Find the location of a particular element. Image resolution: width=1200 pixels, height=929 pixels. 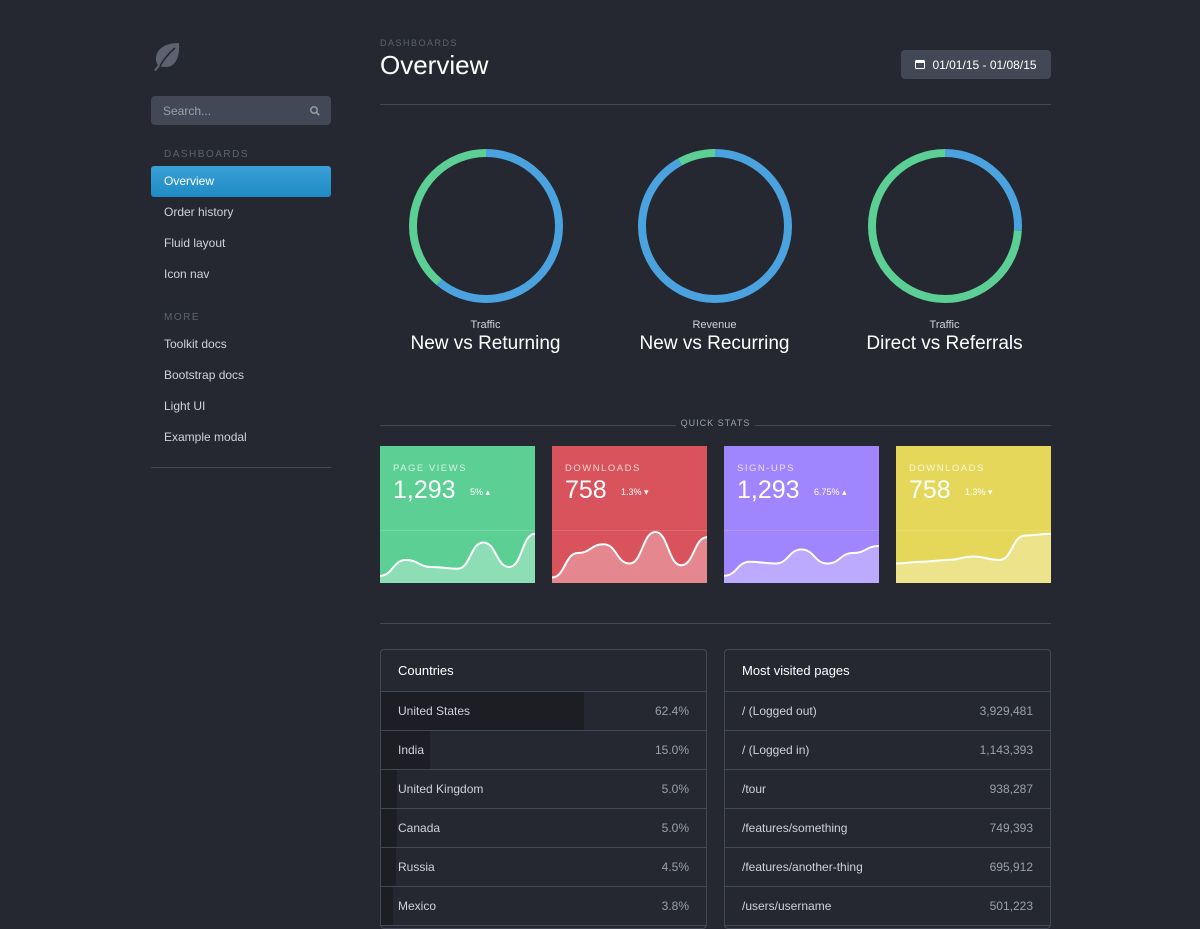

panel-title: Most visited pages is located at coordinates (887, 671).